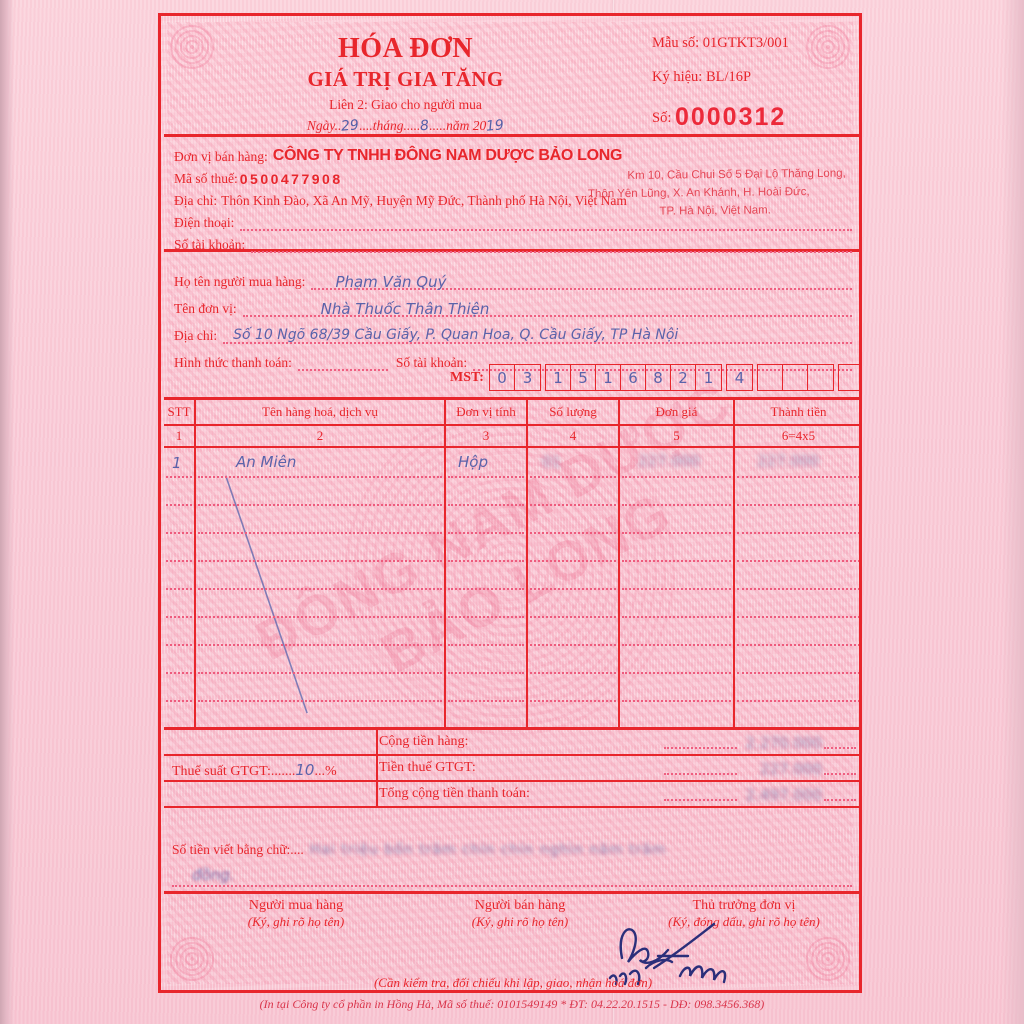  Describe the element at coordinates (206, 178) in the screenshot. I see `seller-tax-label: Mã số thuế:` at that location.